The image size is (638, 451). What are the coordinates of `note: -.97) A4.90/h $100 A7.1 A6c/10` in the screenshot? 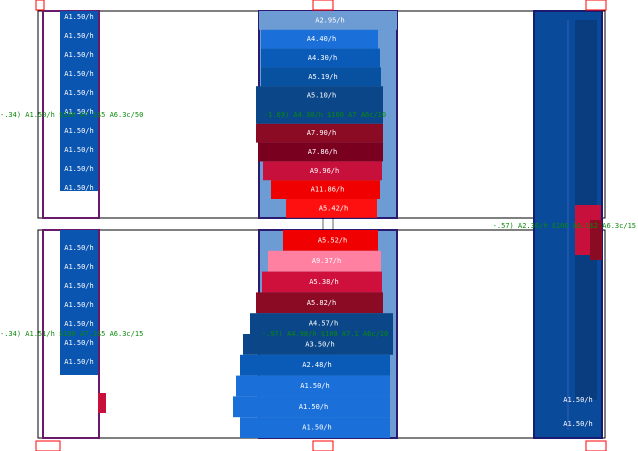 It's located at (325, 334).